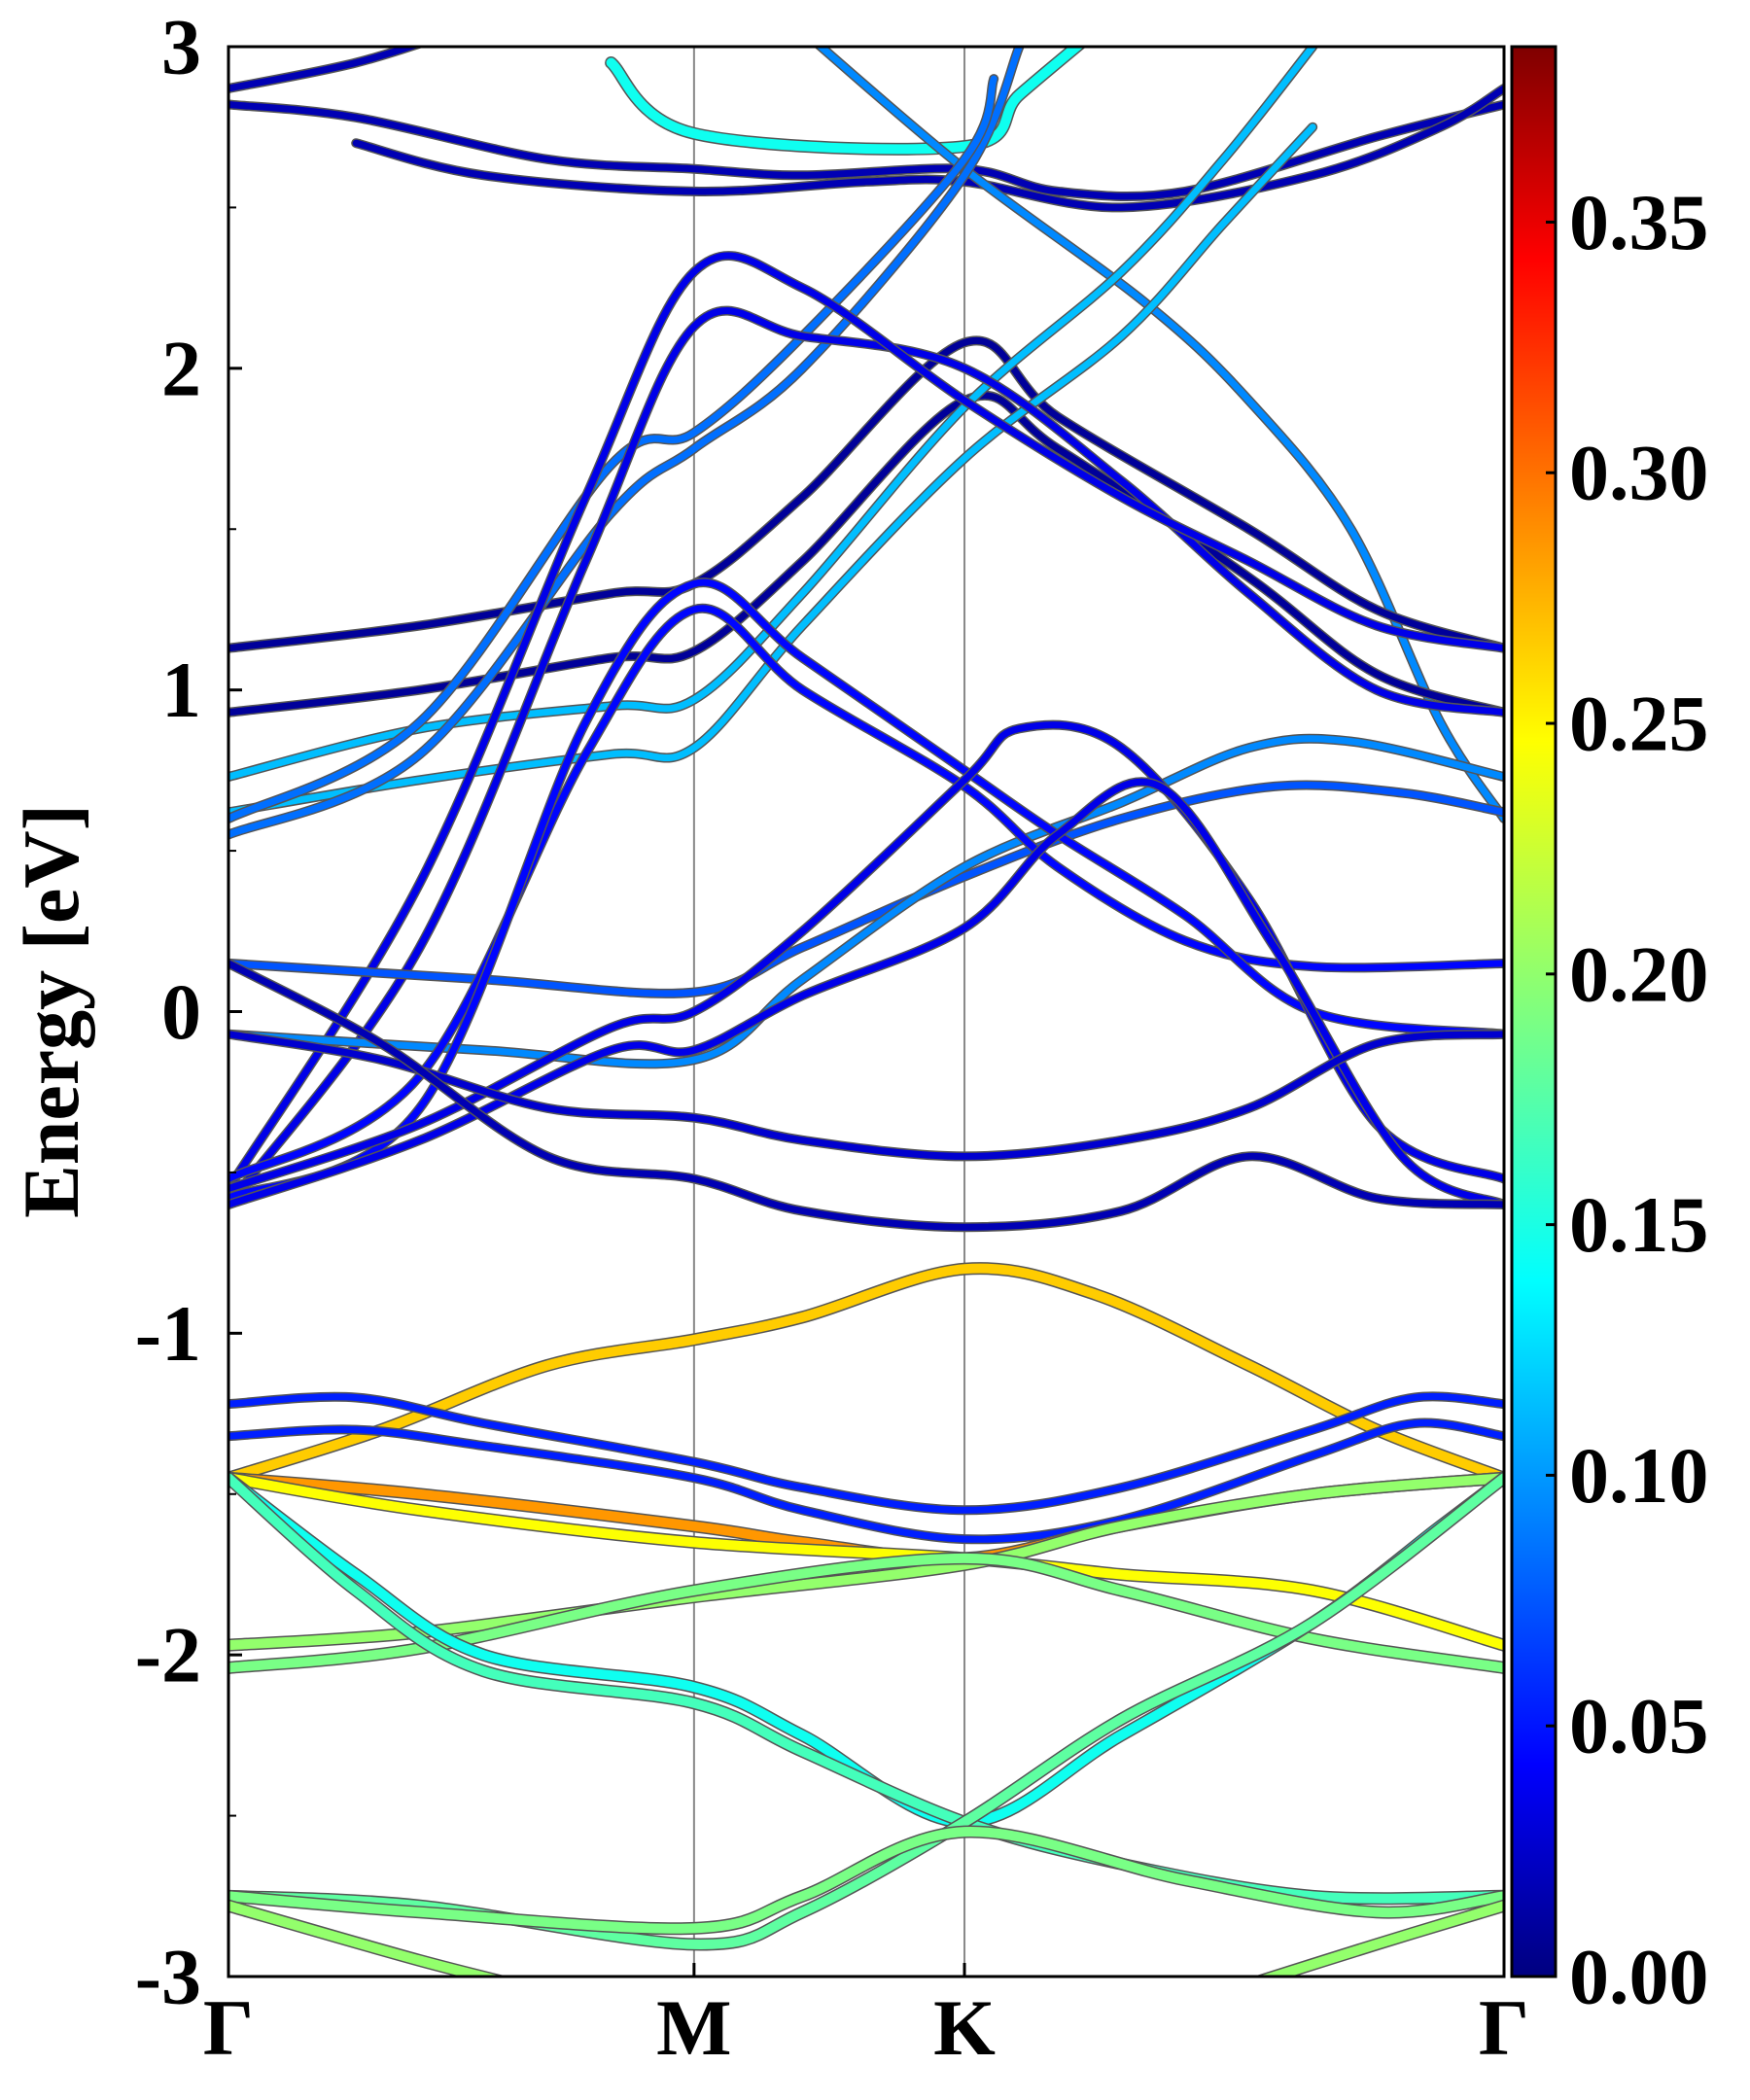 The image size is (1750, 2100). I want to click on y-tick-label: -1, so click(168, 1333).